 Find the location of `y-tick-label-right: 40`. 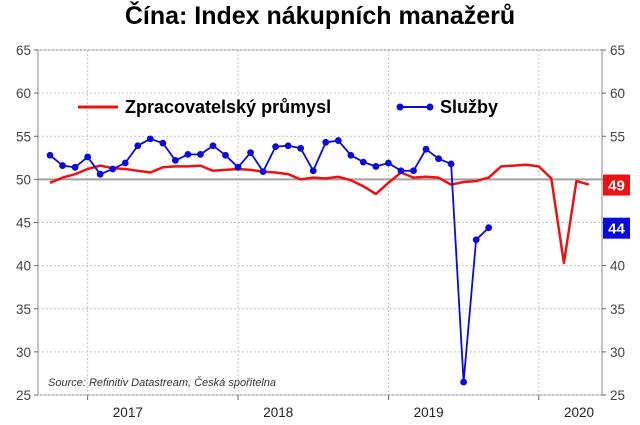

y-tick-label-right: 40 is located at coordinates (617, 266).